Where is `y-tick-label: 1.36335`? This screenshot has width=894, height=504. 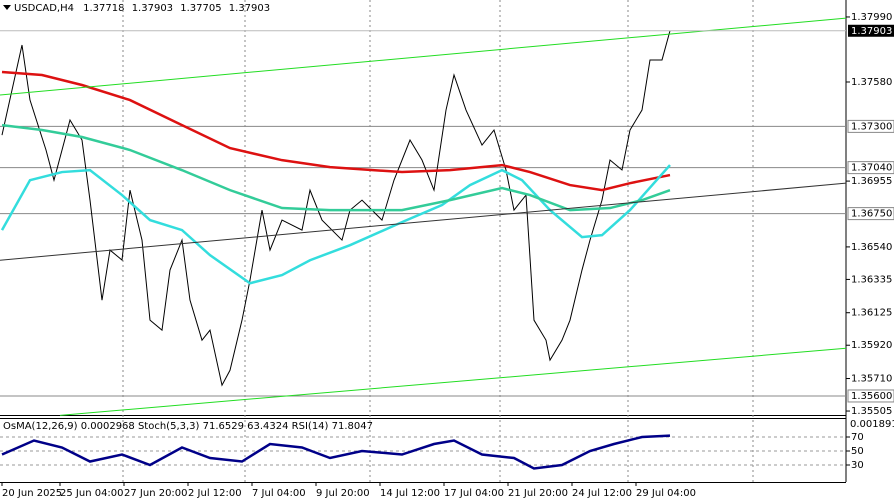 y-tick-label: 1.36335 is located at coordinates (871, 279).